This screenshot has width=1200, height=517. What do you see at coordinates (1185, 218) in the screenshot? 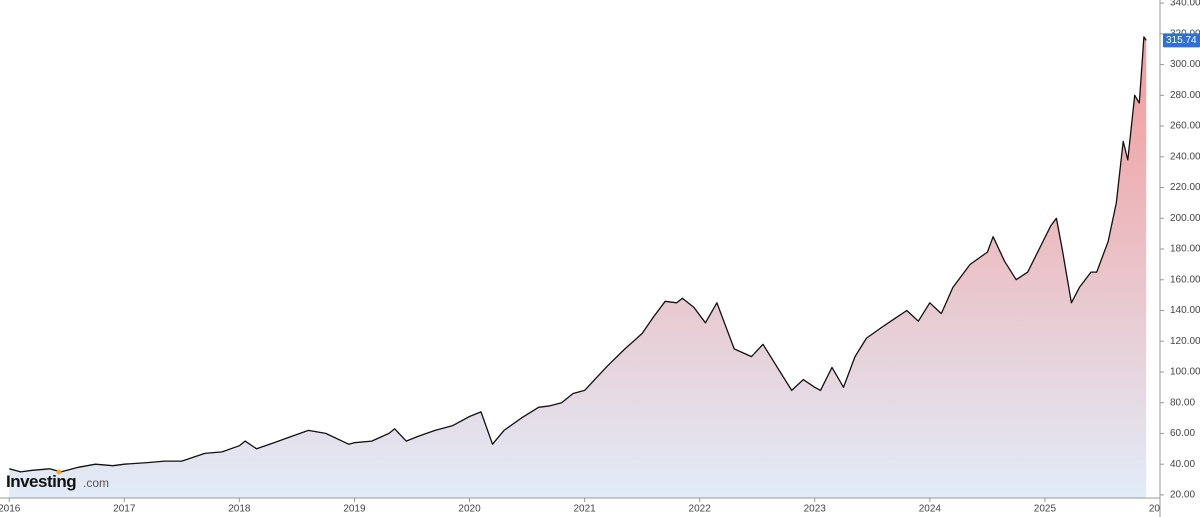
I see `y-tick-label: 200.00` at bounding box center [1185, 218].